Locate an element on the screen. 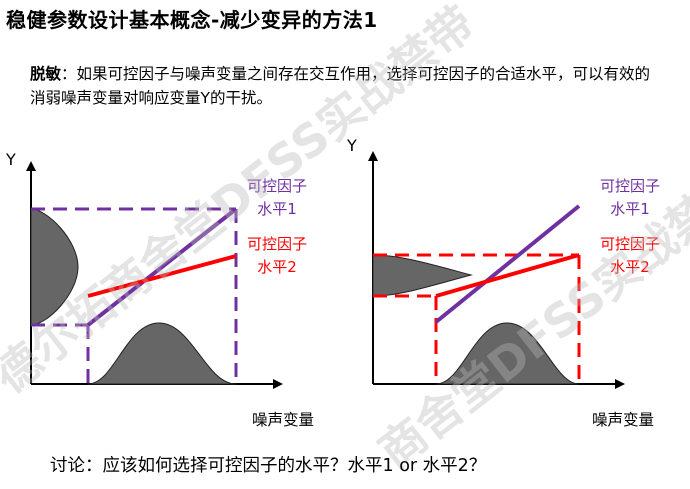 This screenshot has height=489, width=690. right-y-label: Y is located at coordinates (351, 145).